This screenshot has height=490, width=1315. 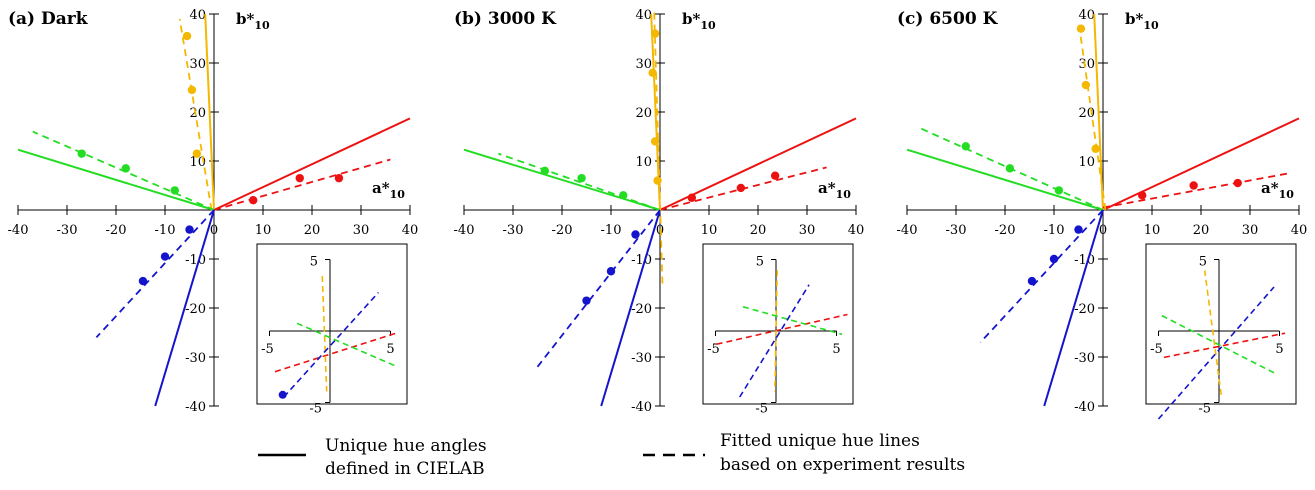 What do you see at coordinates (48, 19) in the screenshot?
I see `panel-title: (a) Dark` at bounding box center [48, 19].